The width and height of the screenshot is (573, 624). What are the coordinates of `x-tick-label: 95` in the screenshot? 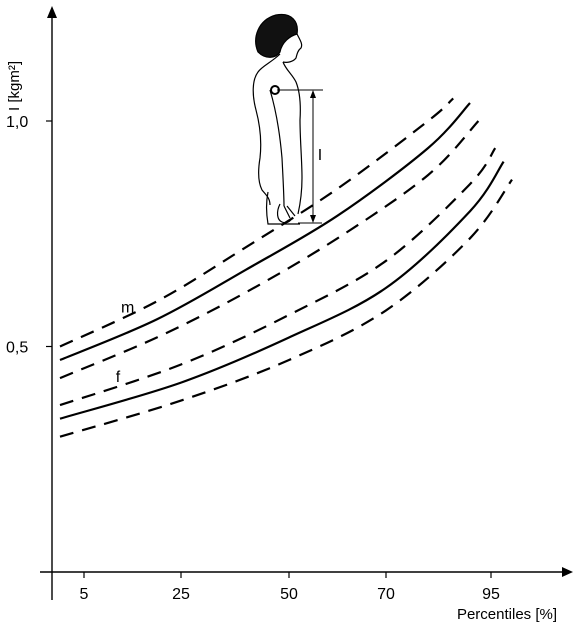 It's located at (491, 594).